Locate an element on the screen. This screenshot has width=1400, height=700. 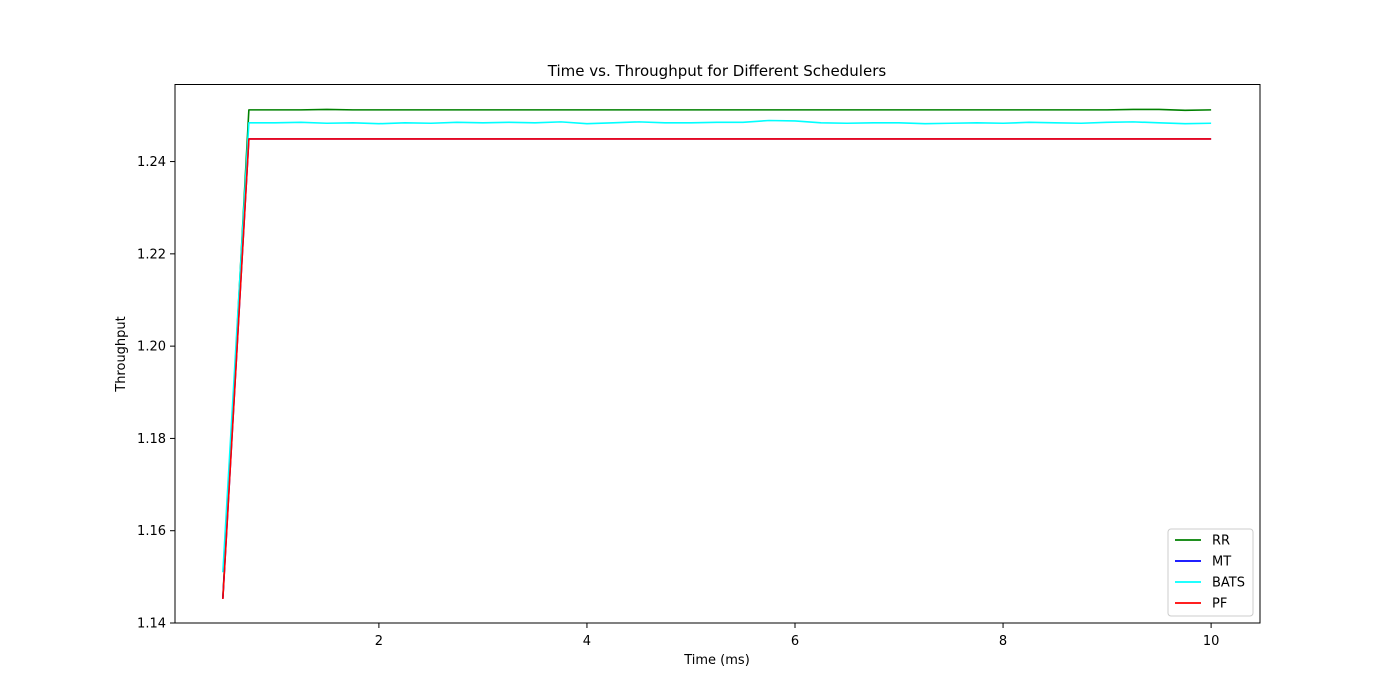
x-tick-label: 6 is located at coordinates (795, 641).